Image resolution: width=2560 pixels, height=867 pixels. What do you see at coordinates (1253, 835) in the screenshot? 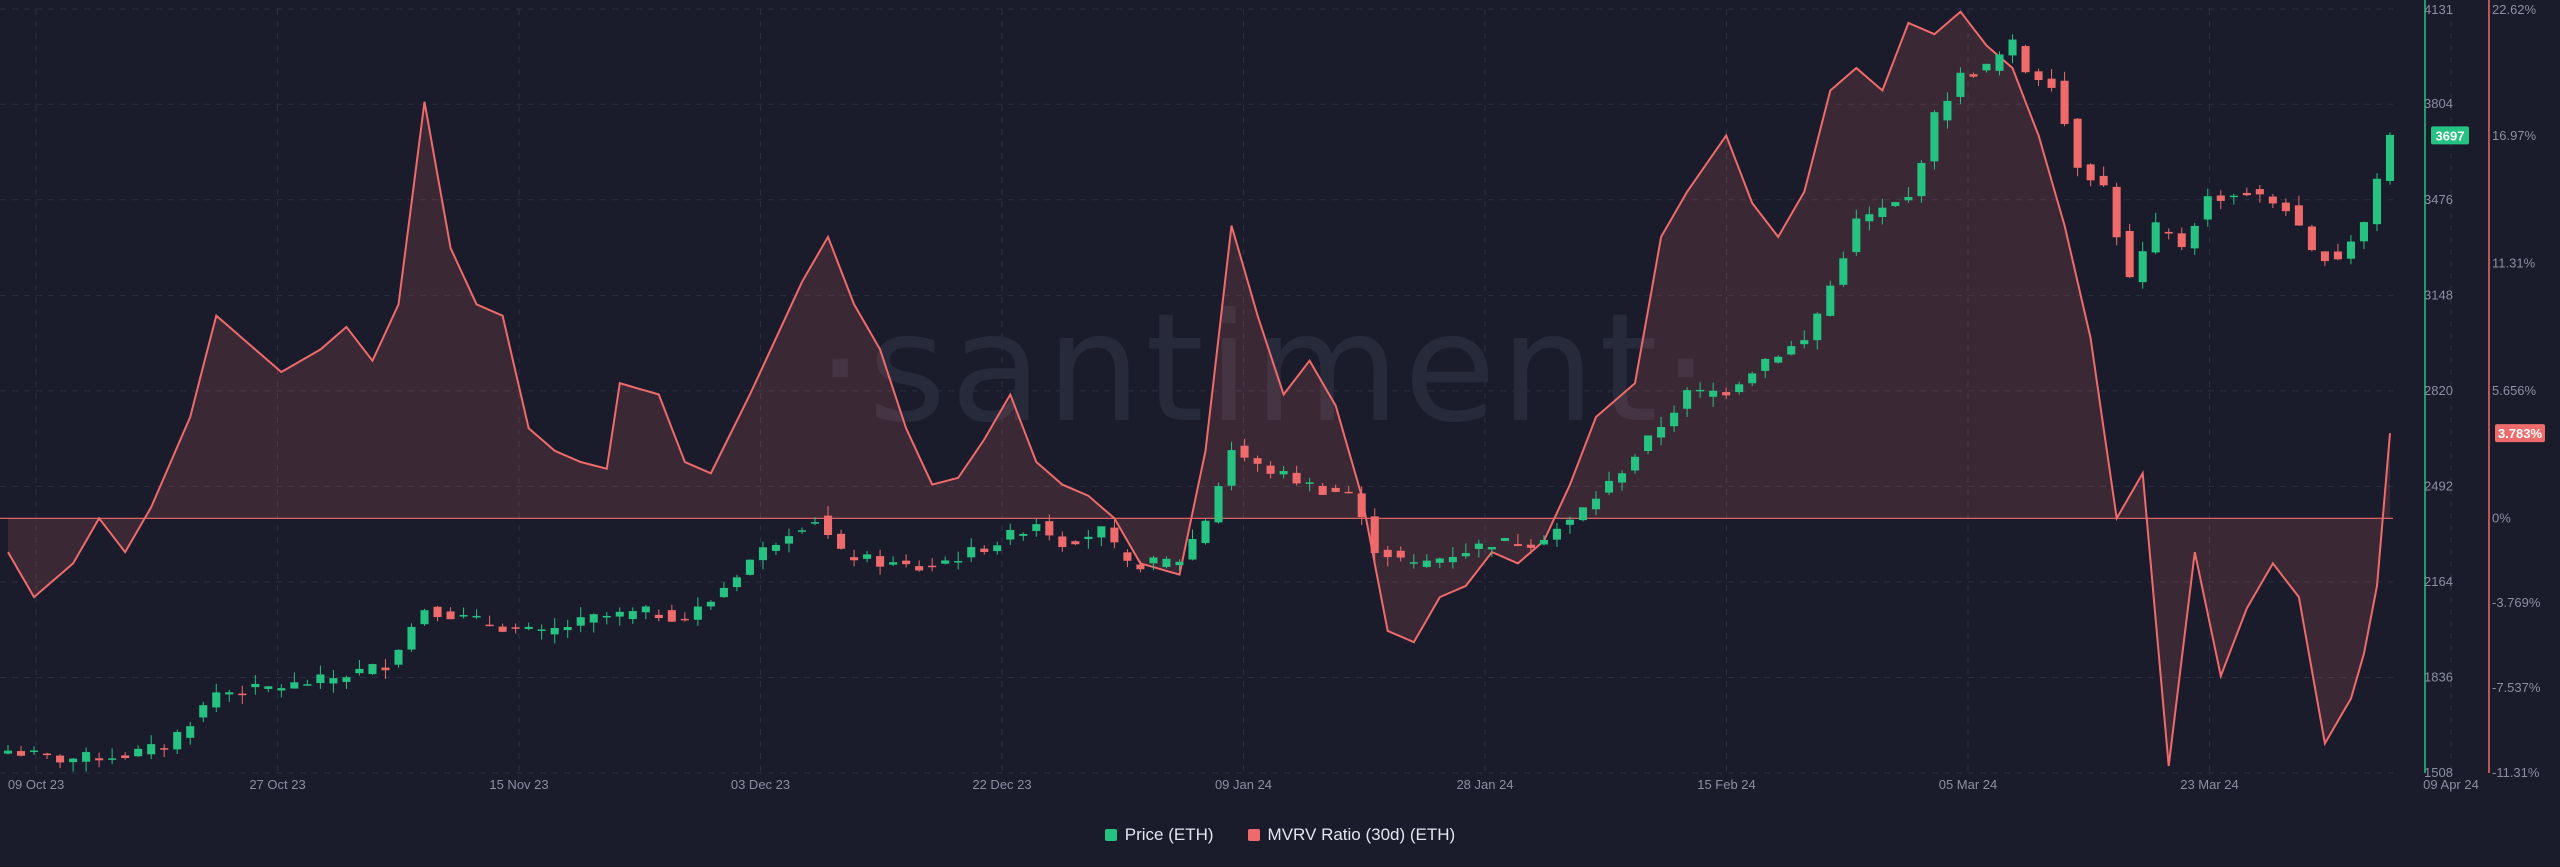
I see `mvrv-swatch-icon` at bounding box center [1253, 835].